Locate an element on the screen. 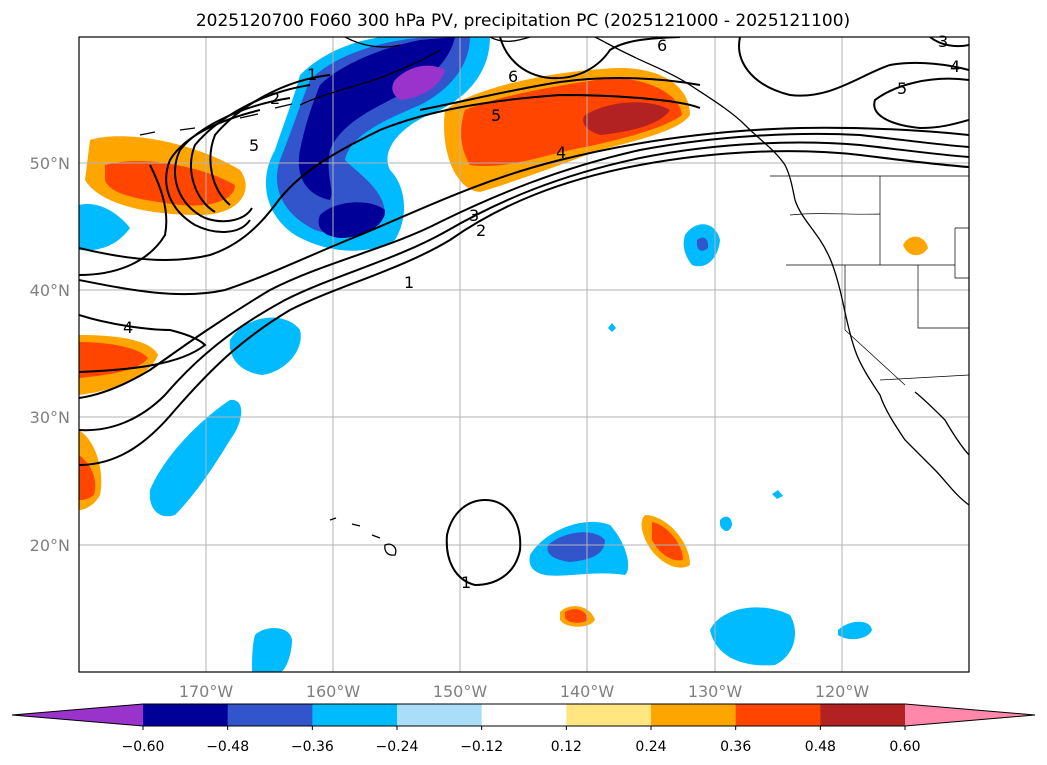 This screenshot has width=1047, height=765. coastline-alaska-south is located at coordinates (437, 42).